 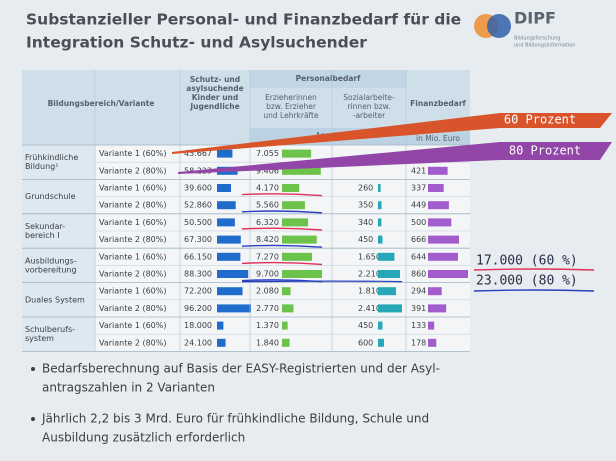 I want to click on cell-value: 500, so click(x=418, y=222).